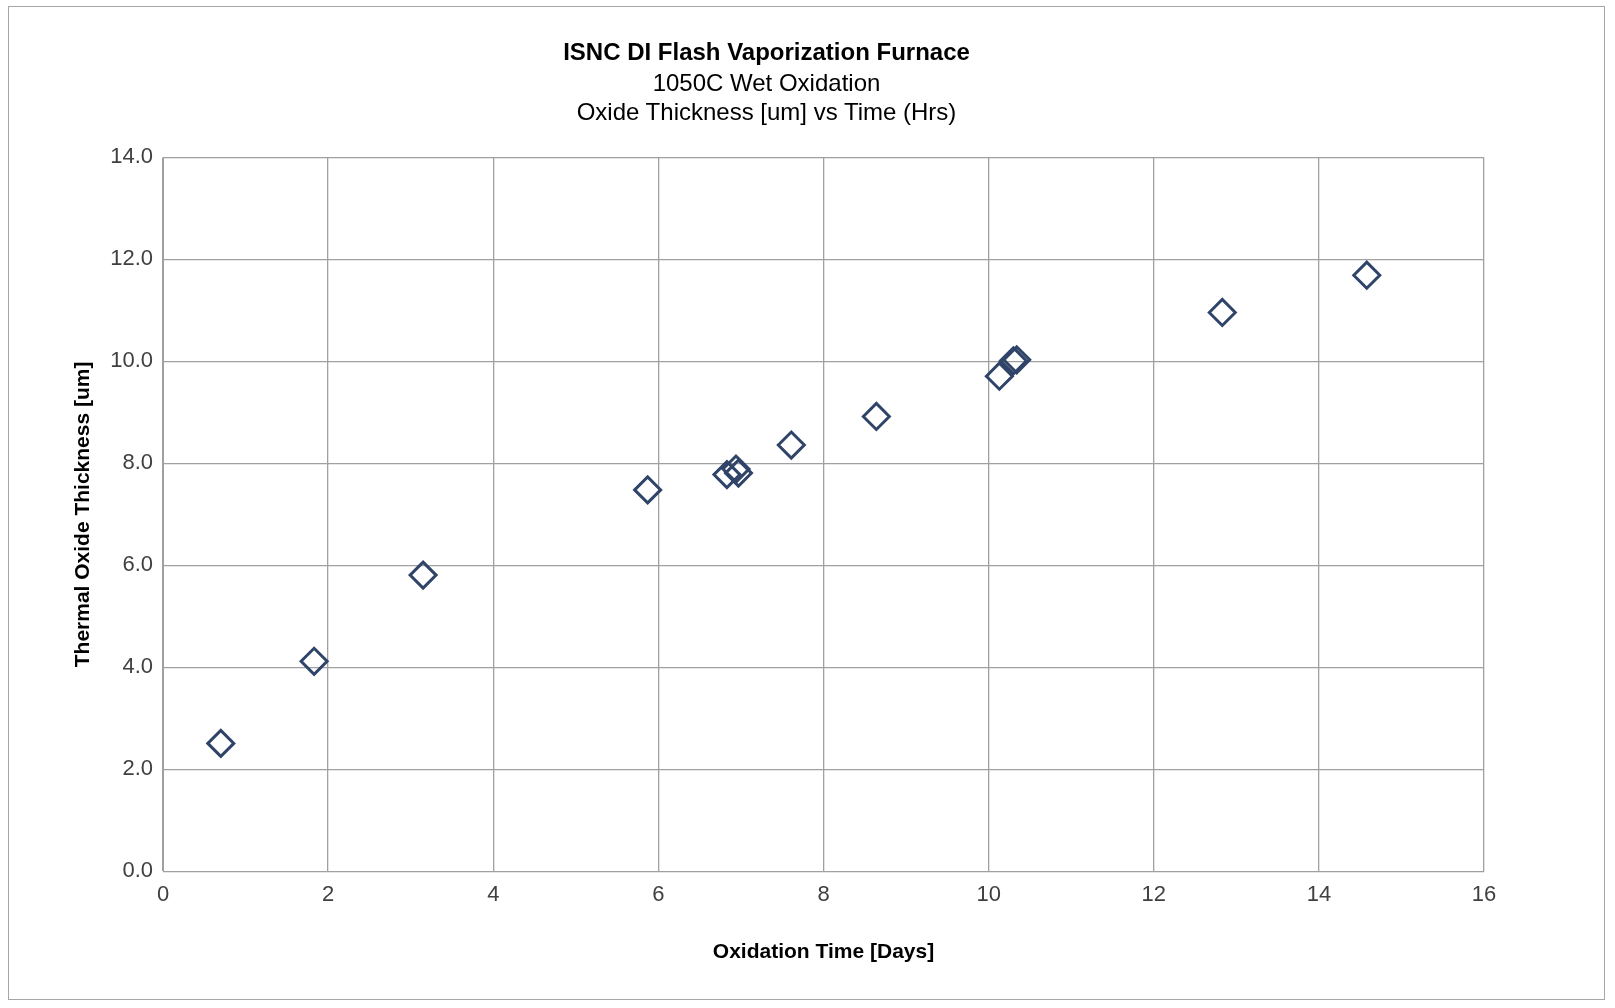 The height and width of the screenshot is (1008, 1615). Describe the element at coordinates (132, 156) in the screenshot. I see `y-tick-label: 14.0` at that location.